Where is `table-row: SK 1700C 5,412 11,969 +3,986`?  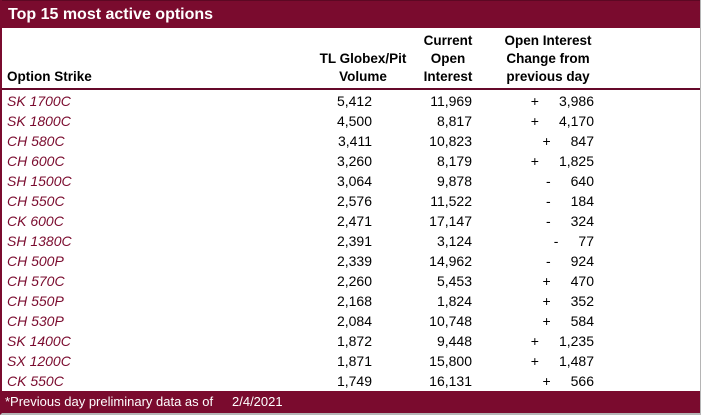 table-row: SK 1700C 5,412 11,969 +3,986 is located at coordinates (351, 101).